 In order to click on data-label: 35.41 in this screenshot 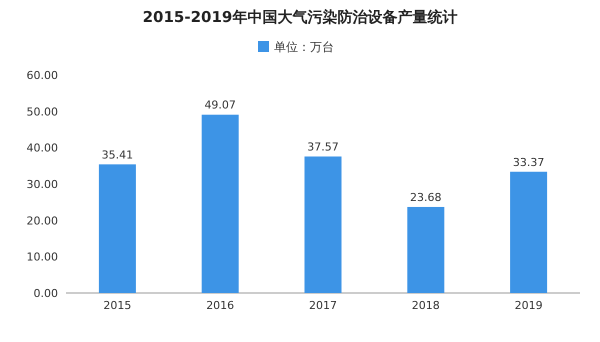, I will do `click(118, 155)`.